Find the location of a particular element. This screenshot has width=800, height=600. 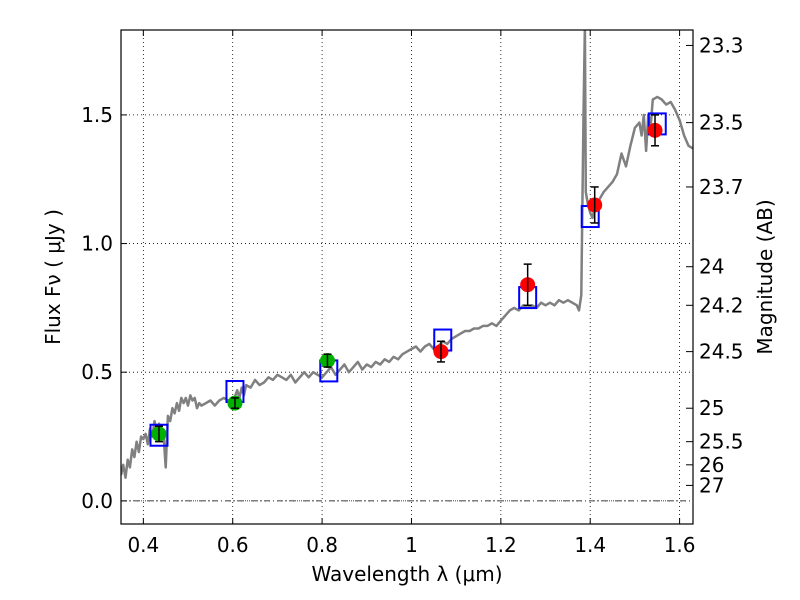

mag-tick-label: 25 is located at coordinates (711, 408).